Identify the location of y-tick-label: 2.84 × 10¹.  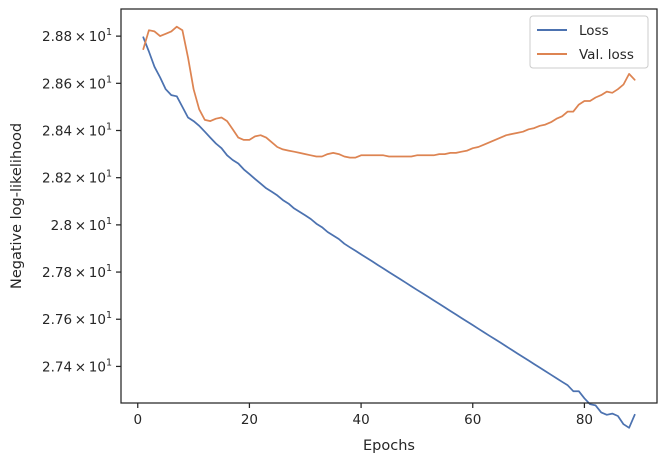
(77, 131).